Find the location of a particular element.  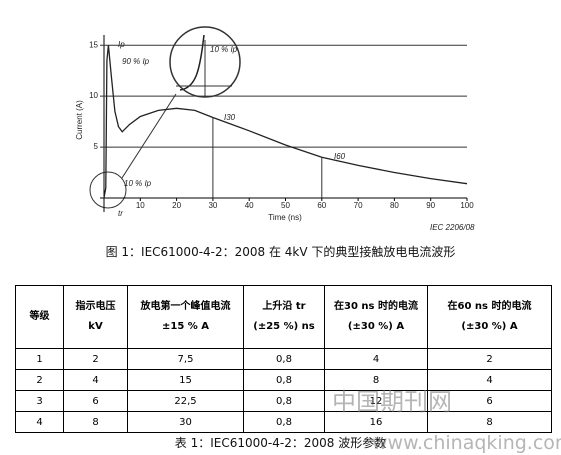

annotation: IEC 2206/08 is located at coordinates (452, 227).